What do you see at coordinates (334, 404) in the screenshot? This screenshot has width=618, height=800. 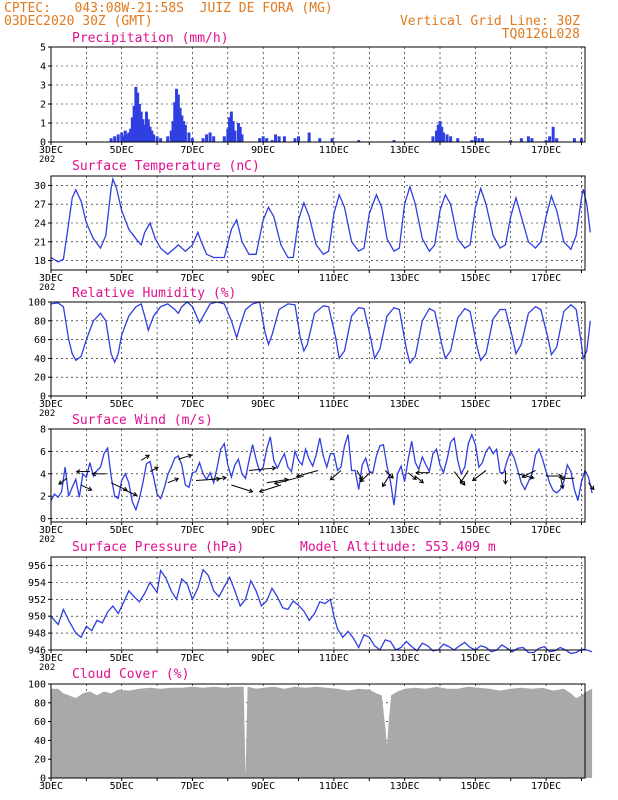 I see `x-tick-label: 11DEC` at bounding box center [334, 404].